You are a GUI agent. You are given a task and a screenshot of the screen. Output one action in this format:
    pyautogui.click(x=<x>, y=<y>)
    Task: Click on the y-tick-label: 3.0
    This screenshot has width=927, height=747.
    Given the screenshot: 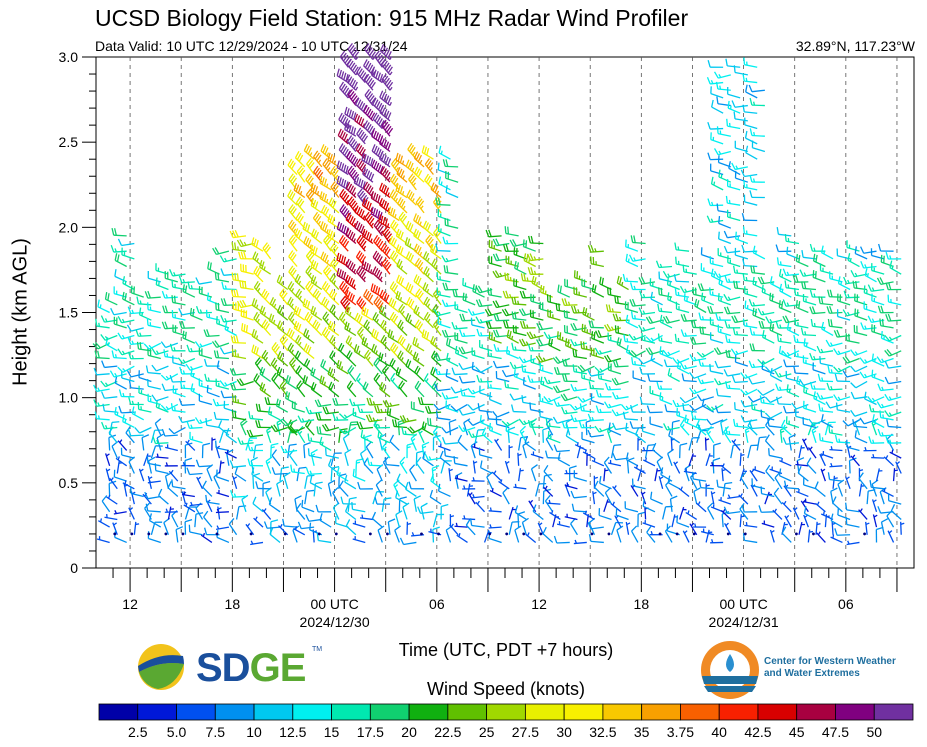 What is the action you would take?
    pyautogui.click(x=69, y=57)
    